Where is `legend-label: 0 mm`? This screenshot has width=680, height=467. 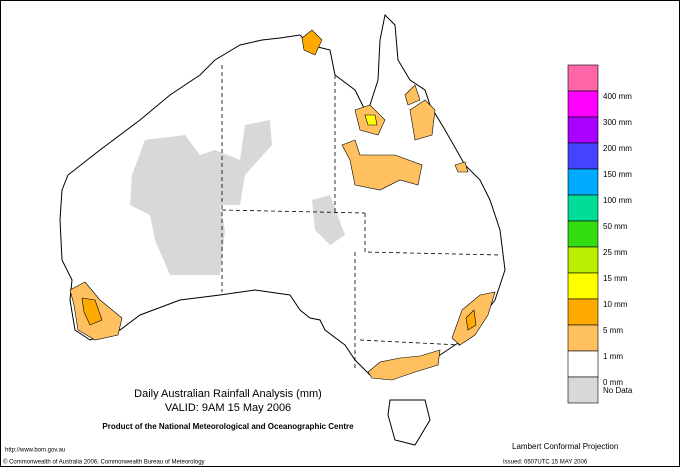 legend-label: 0 mm is located at coordinates (613, 382).